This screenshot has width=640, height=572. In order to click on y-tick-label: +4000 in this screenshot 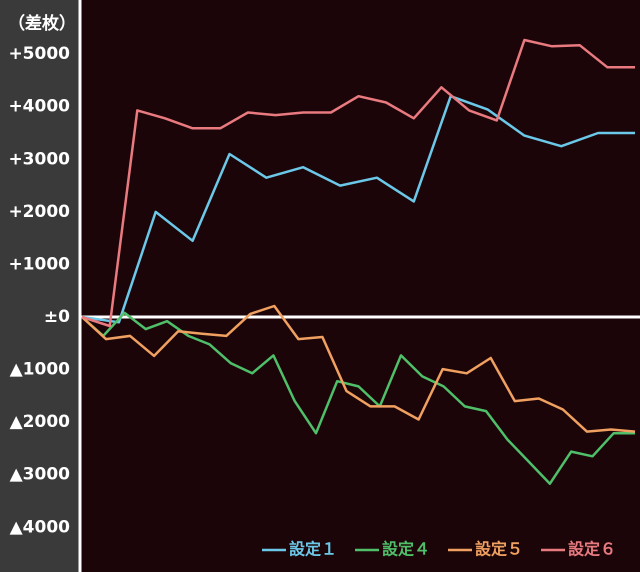, I will do `click(39, 107)`.